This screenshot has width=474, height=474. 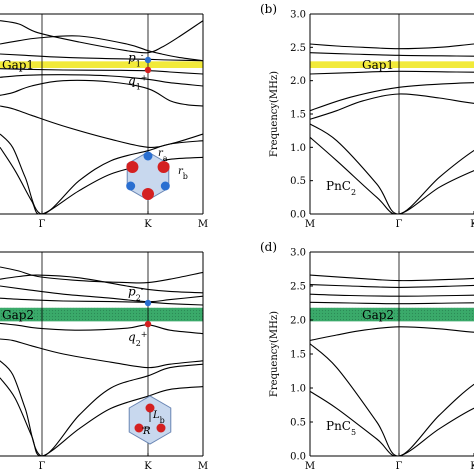 What do you see at coordinates (268, 9) in the screenshot?
I see `panel-label: (b)` at bounding box center [268, 9].